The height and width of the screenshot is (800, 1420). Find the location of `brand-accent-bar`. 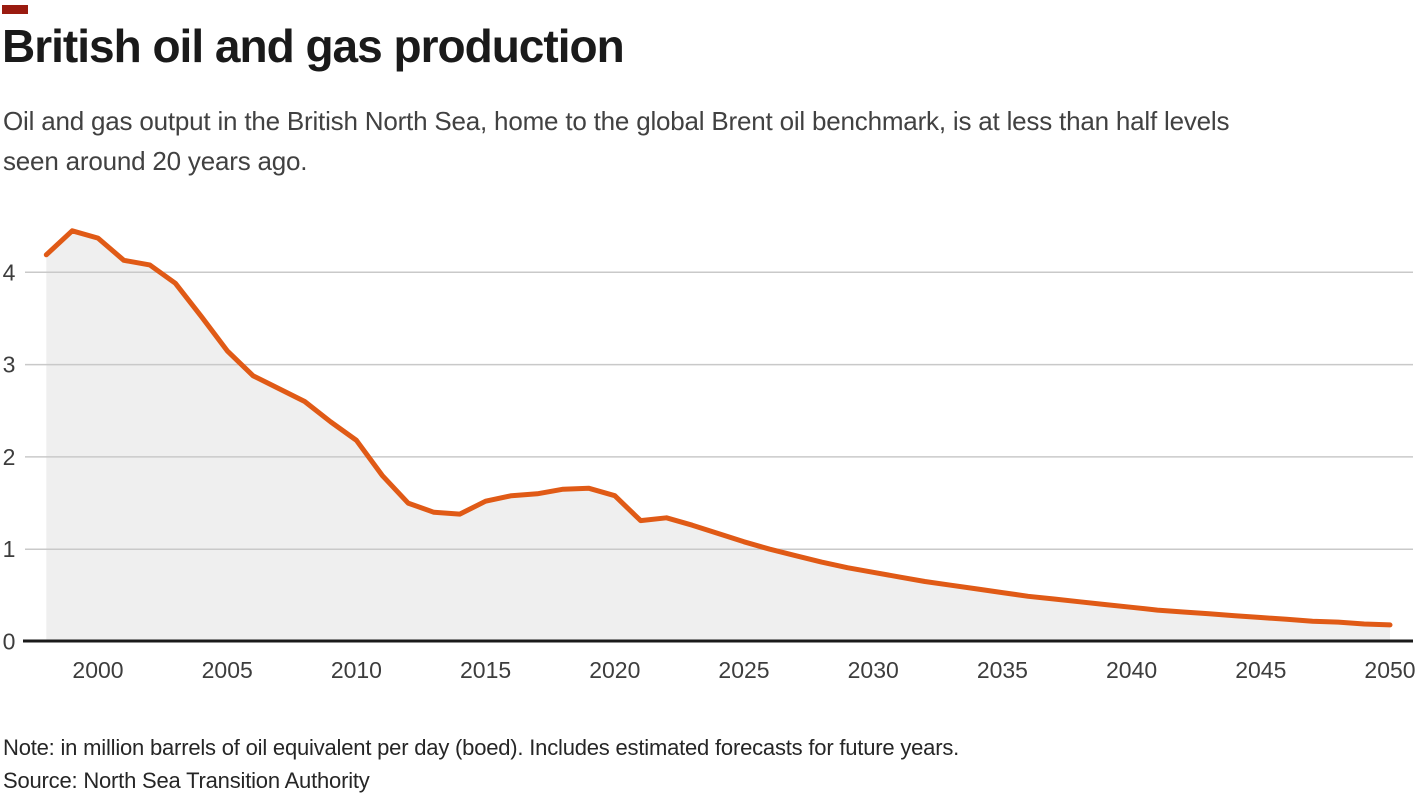

brand-accent-bar is located at coordinates (15, 9).